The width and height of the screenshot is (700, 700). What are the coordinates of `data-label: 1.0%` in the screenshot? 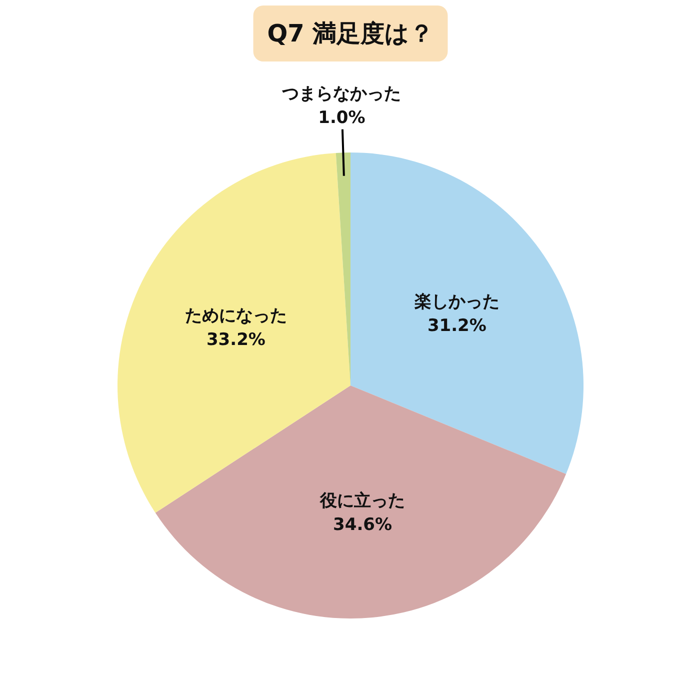 It's located at (342, 118).